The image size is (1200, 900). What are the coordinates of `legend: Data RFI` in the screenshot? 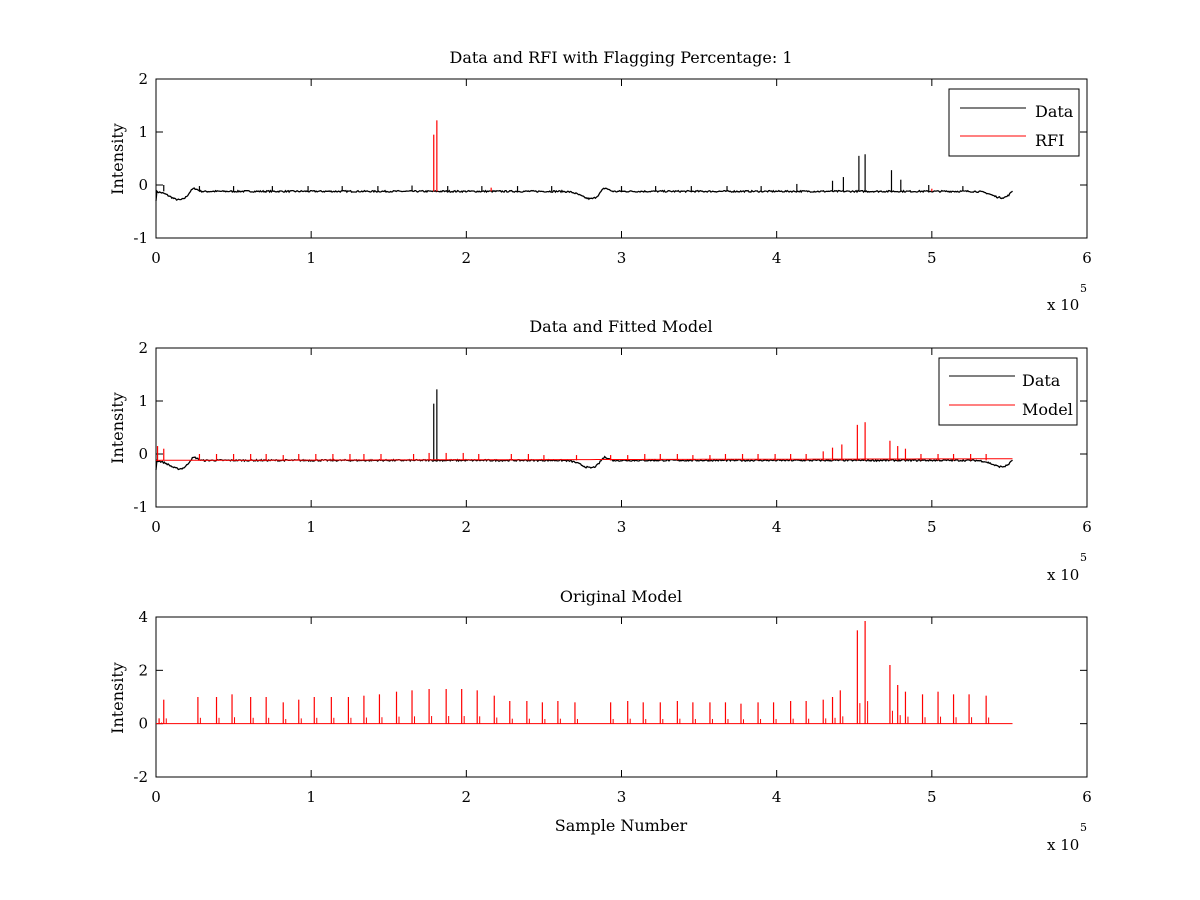 It's located at (1014, 122).